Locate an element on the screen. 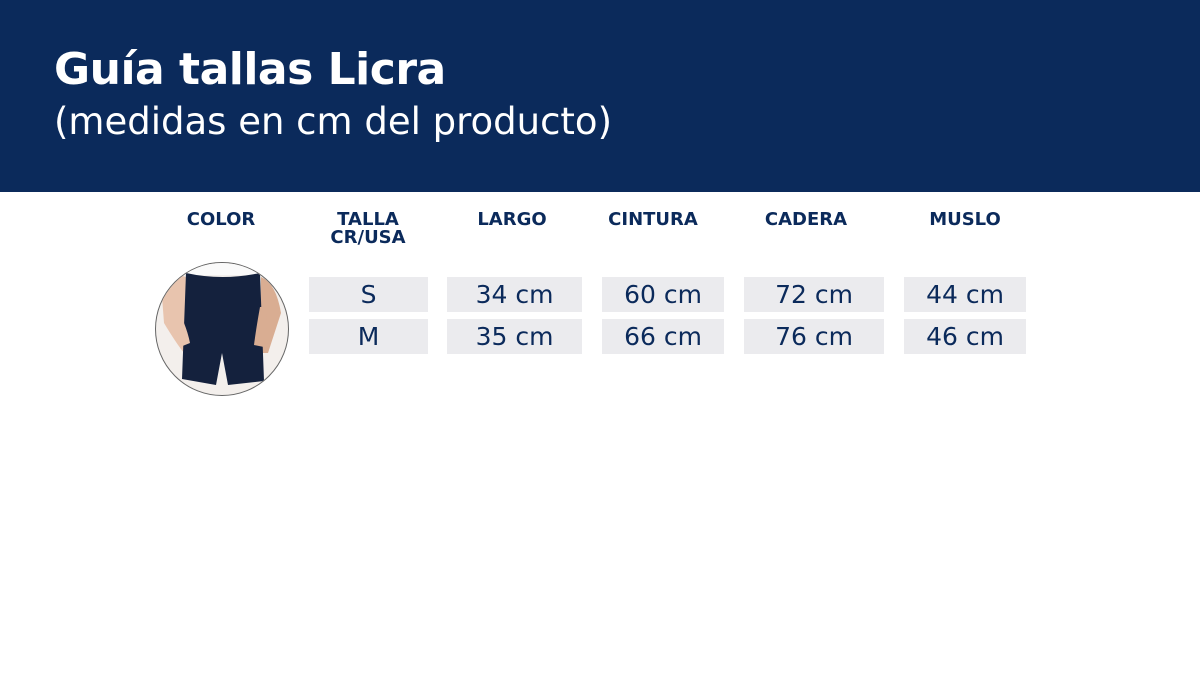  page-subtitle: (medidas en cm del producto) is located at coordinates (333, 121).